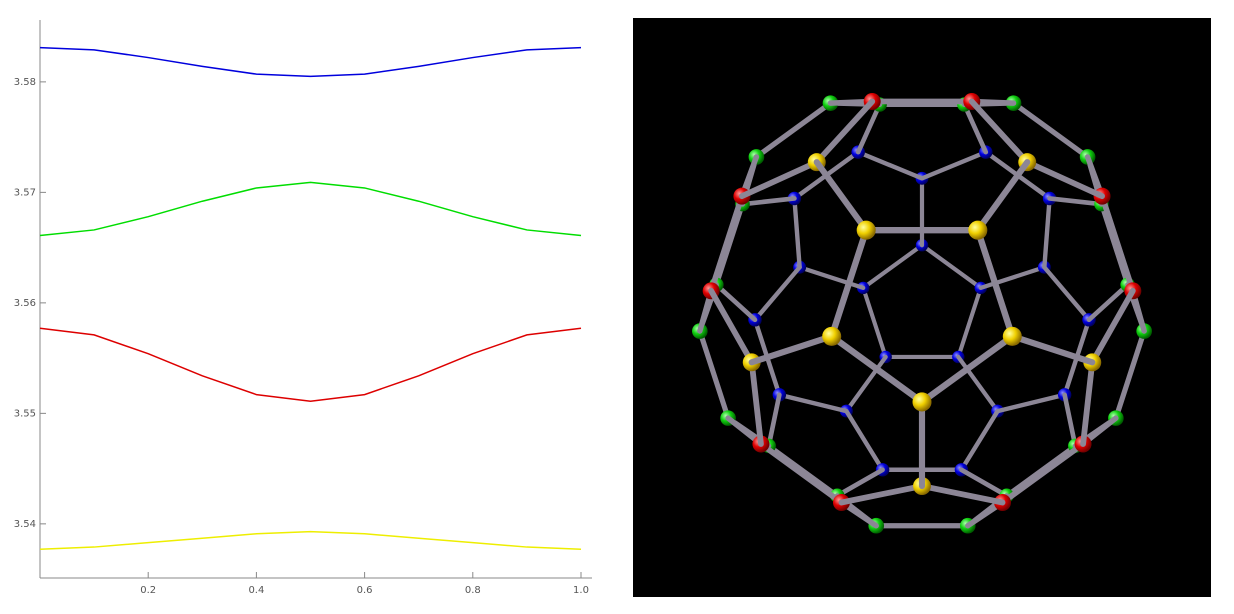  What do you see at coordinates (148, 590) in the screenshot?
I see `x-tick-label: 0.2` at bounding box center [148, 590].